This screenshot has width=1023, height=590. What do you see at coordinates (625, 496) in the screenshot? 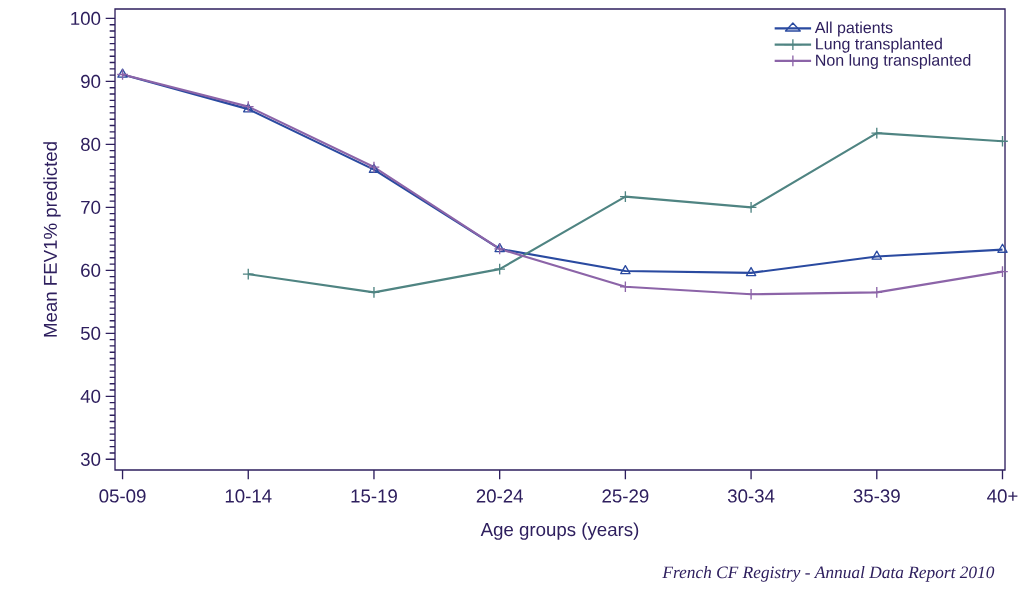
I see `x-tick-label: 25-29` at bounding box center [625, 496].